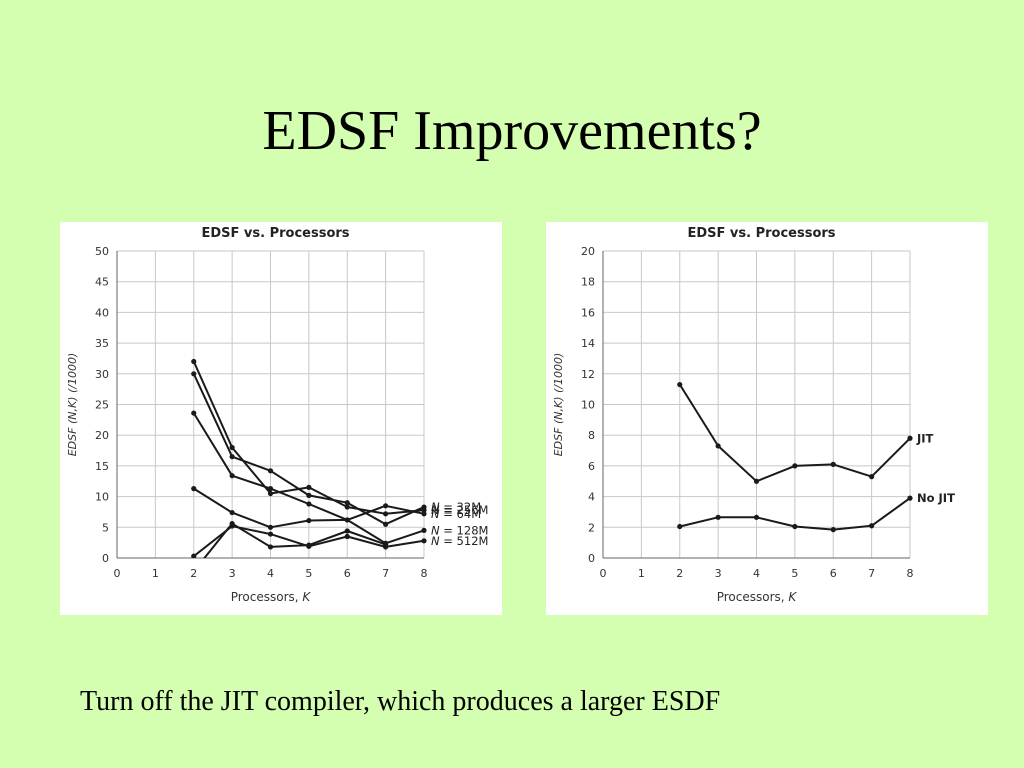 The image size is (1024, 768). What do you see at coordinates (102, 466) in the screenshot?
I see `y-tick-label: 15` at bounding box center [102, 466].